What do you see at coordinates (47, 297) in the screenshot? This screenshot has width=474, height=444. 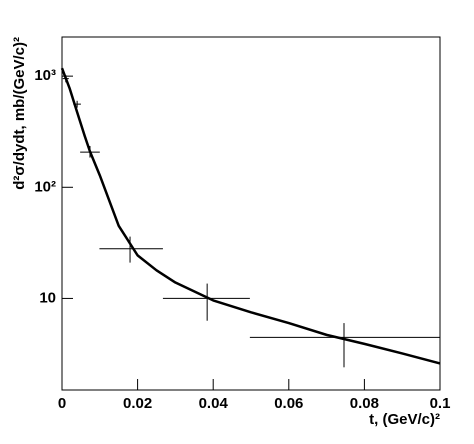 I see `y-tick-label: 10` at bounding box center [47, 297].